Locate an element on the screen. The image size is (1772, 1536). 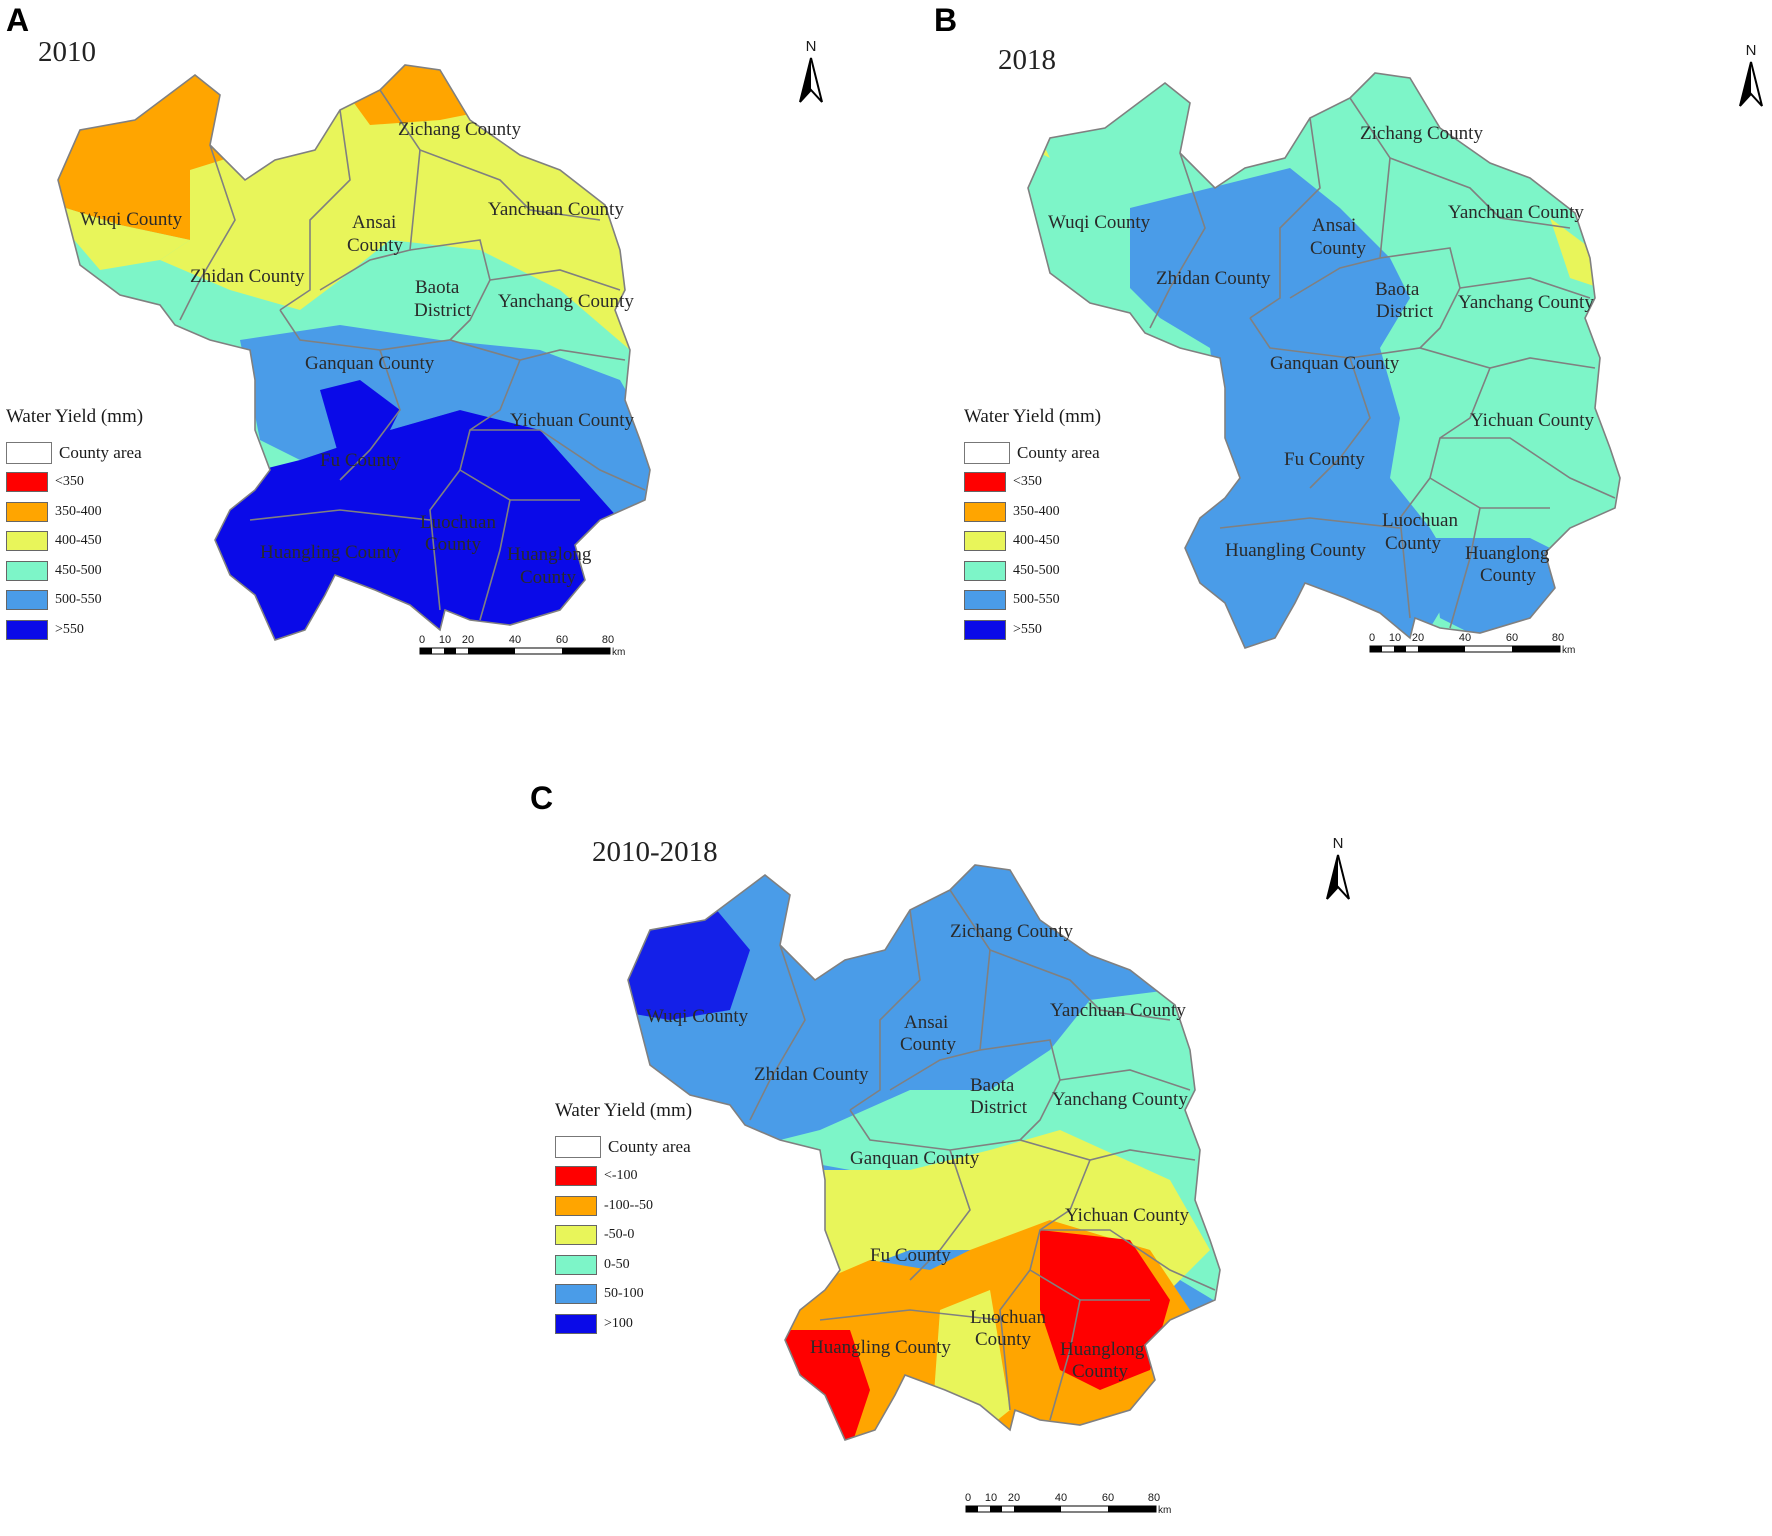
legend-item: >100 is located at coordinates (623, 1324).